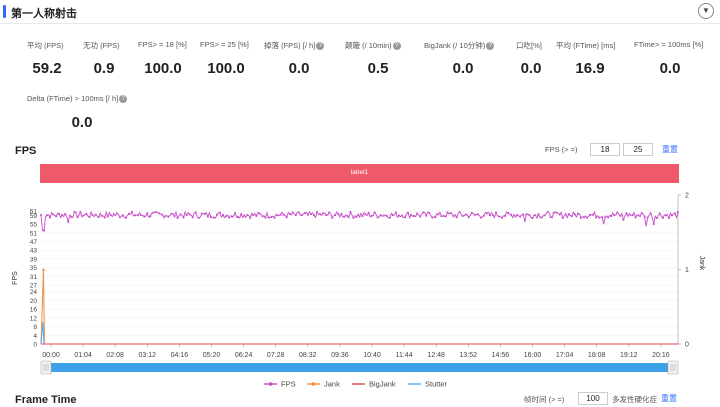 This screenshot has height=407, width=720. I want to click on label-band: label1, so click(359, 173).